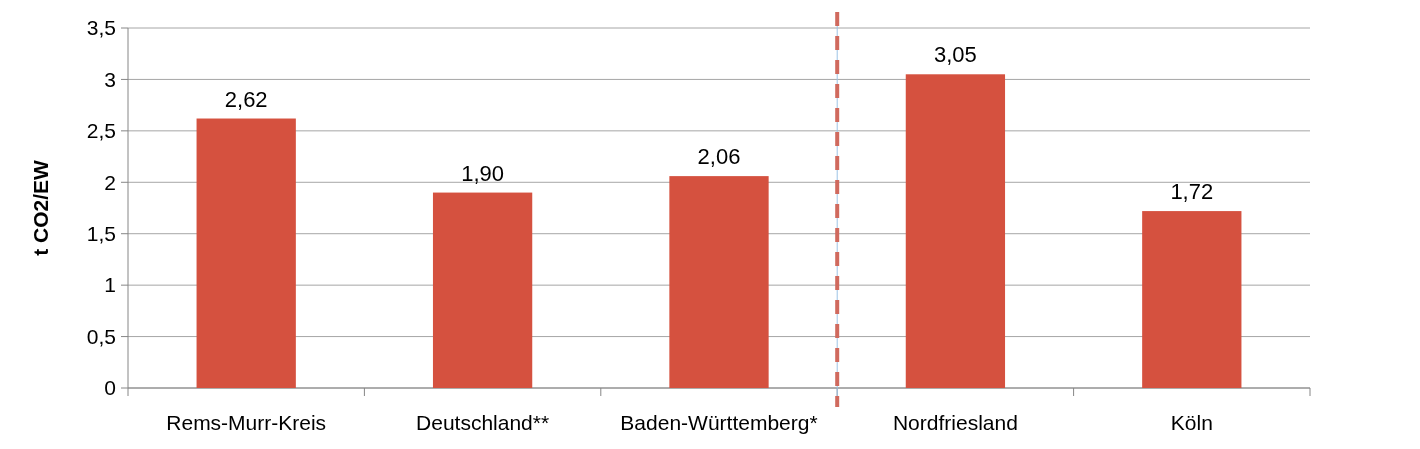  What do you see at coordinates (955, 55) in the screenshot?
I see `data-label: 3,05` at bounding box center [955, 55].